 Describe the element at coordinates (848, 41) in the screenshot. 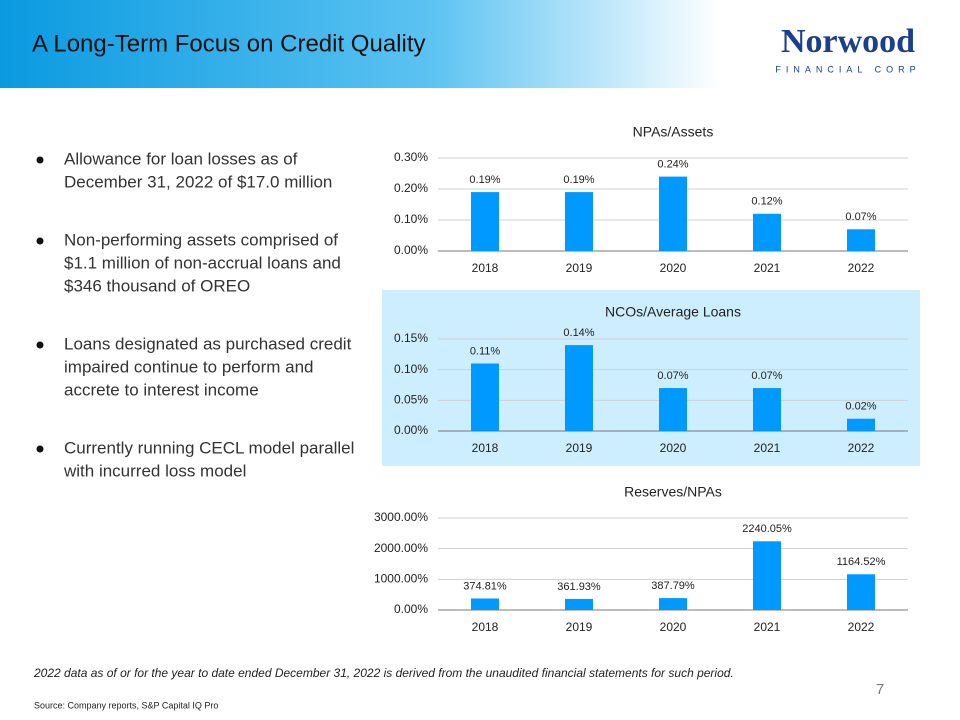

I see `logo: Norwood` at that location.